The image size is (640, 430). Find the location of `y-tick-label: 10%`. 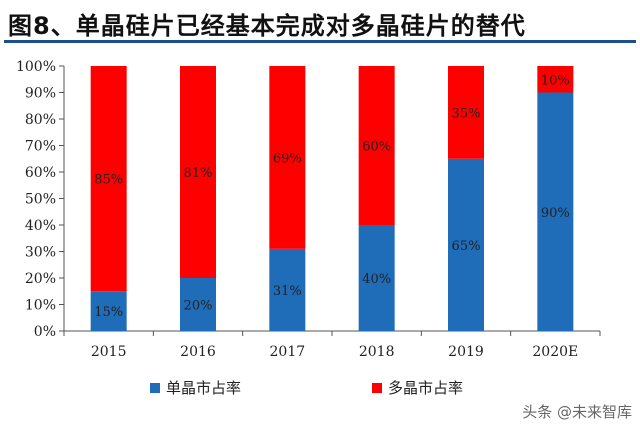

y-tick-label: 10% is located at coordinates (40, 306).